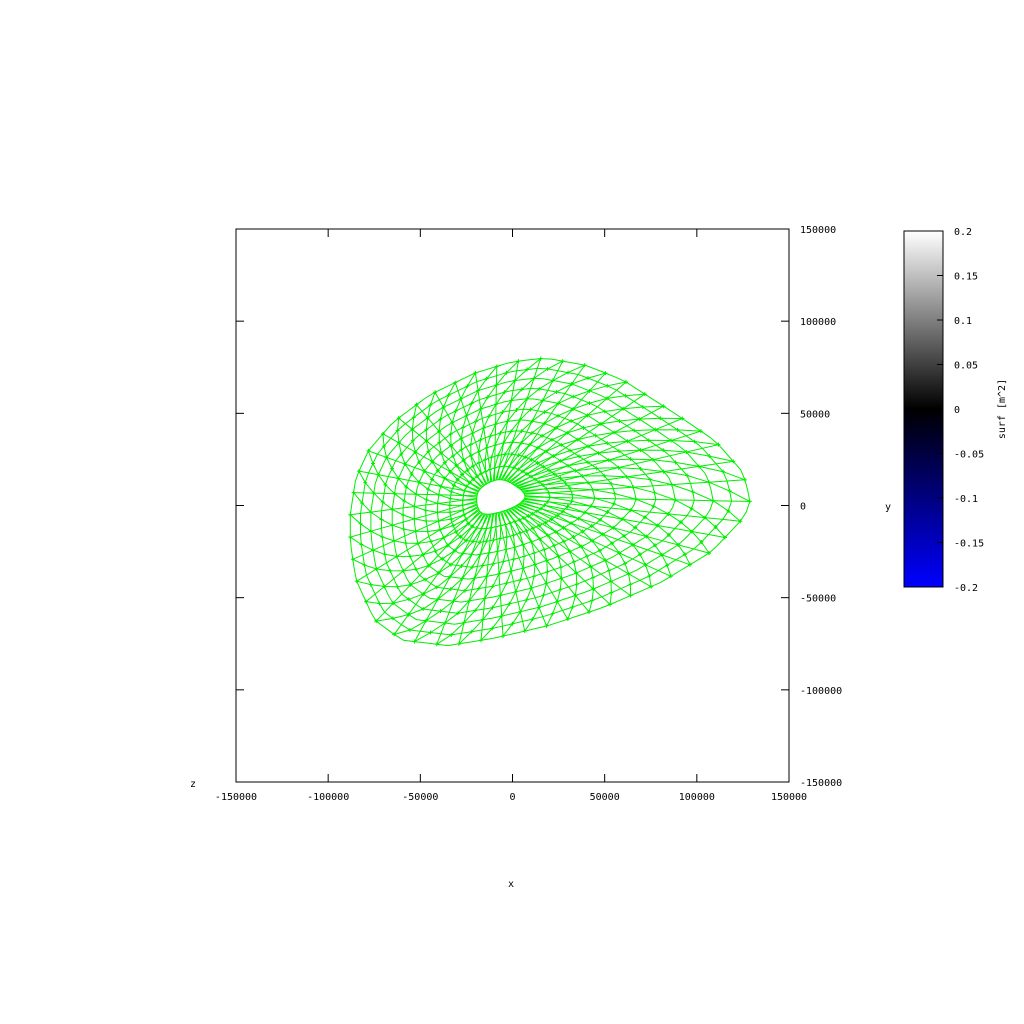  I want to click on surface-mesh, so click(550, 501).